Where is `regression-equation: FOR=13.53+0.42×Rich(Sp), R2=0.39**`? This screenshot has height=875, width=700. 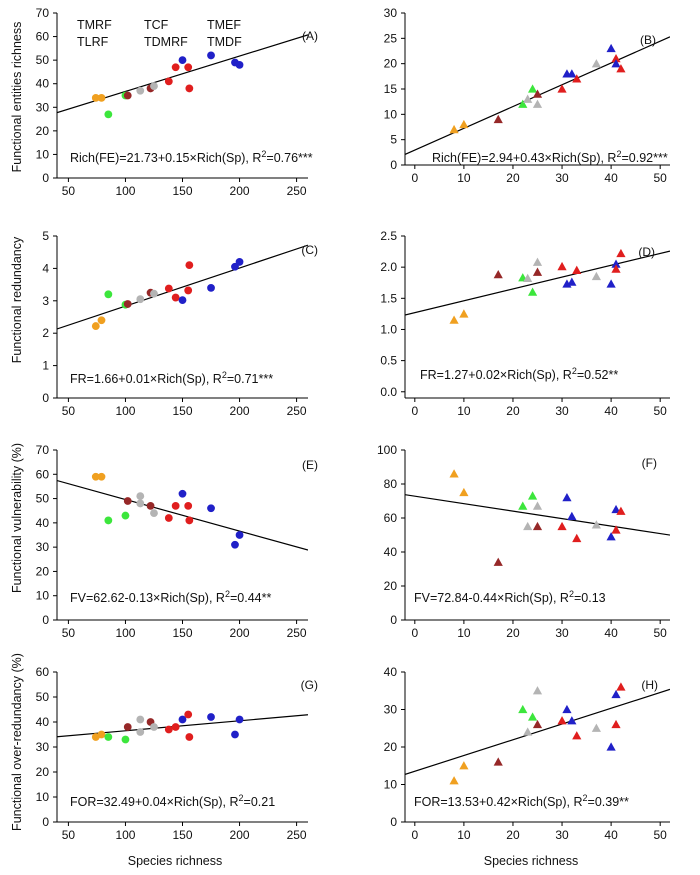 regression-equation: FOR=13.53+0.42×Rich(Sp), R2=0.39** is located at coordinates (521, 801).